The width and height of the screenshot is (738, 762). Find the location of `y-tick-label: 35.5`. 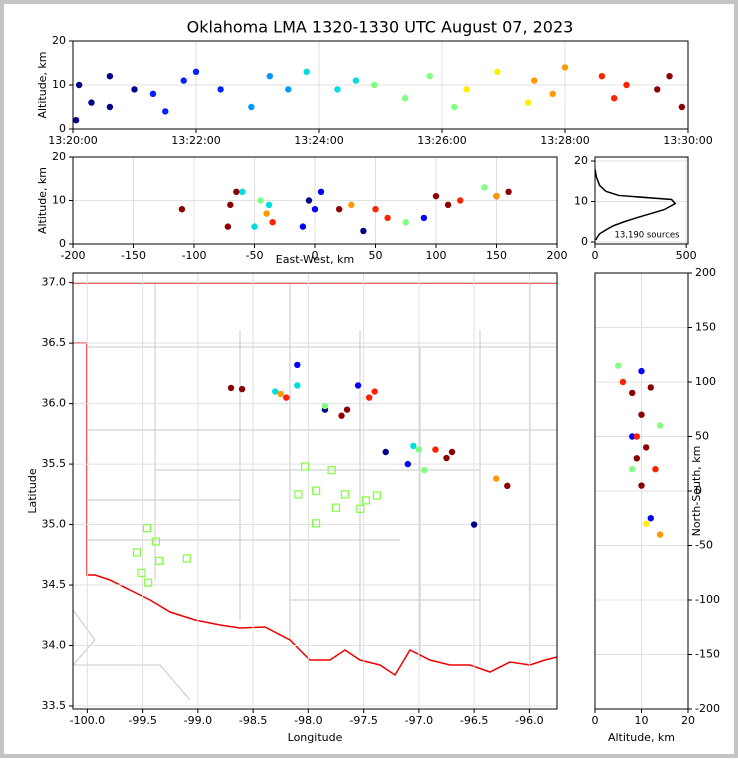

y-tick-label: 35.5 is located at coordinates (54, 463).